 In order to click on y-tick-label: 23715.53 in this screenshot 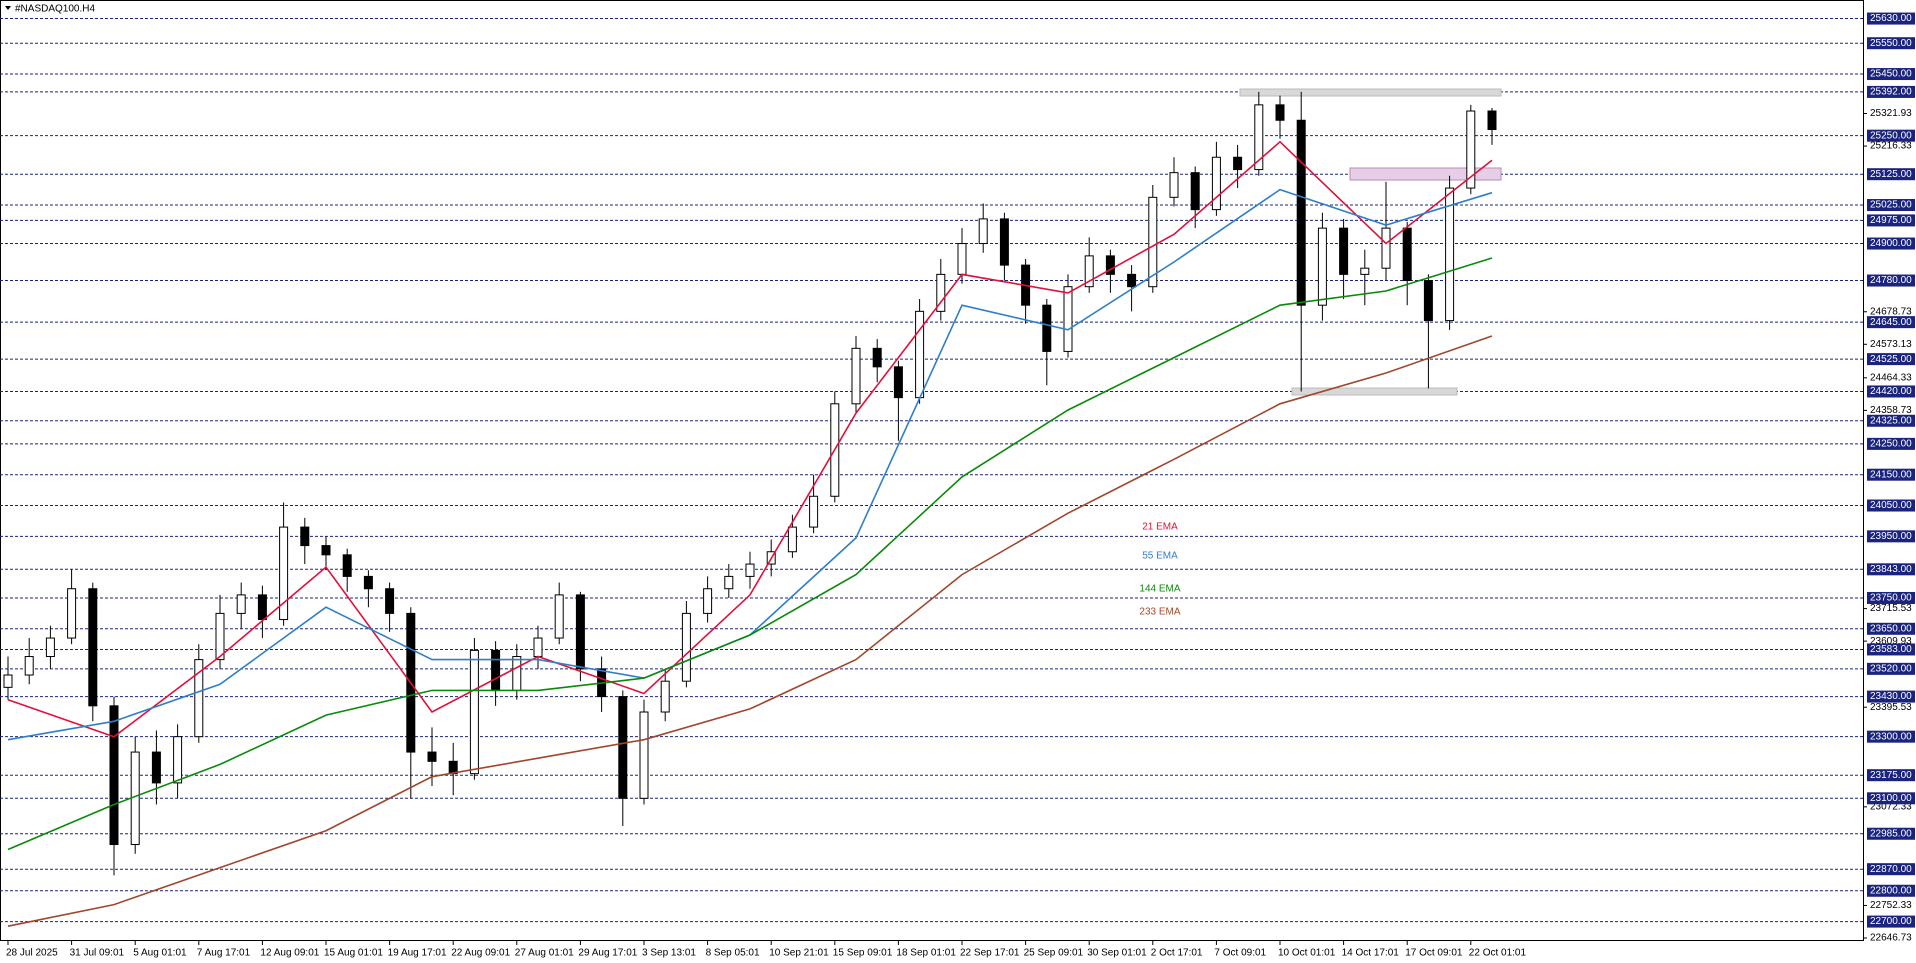, I will do `click(1891, 608)`.